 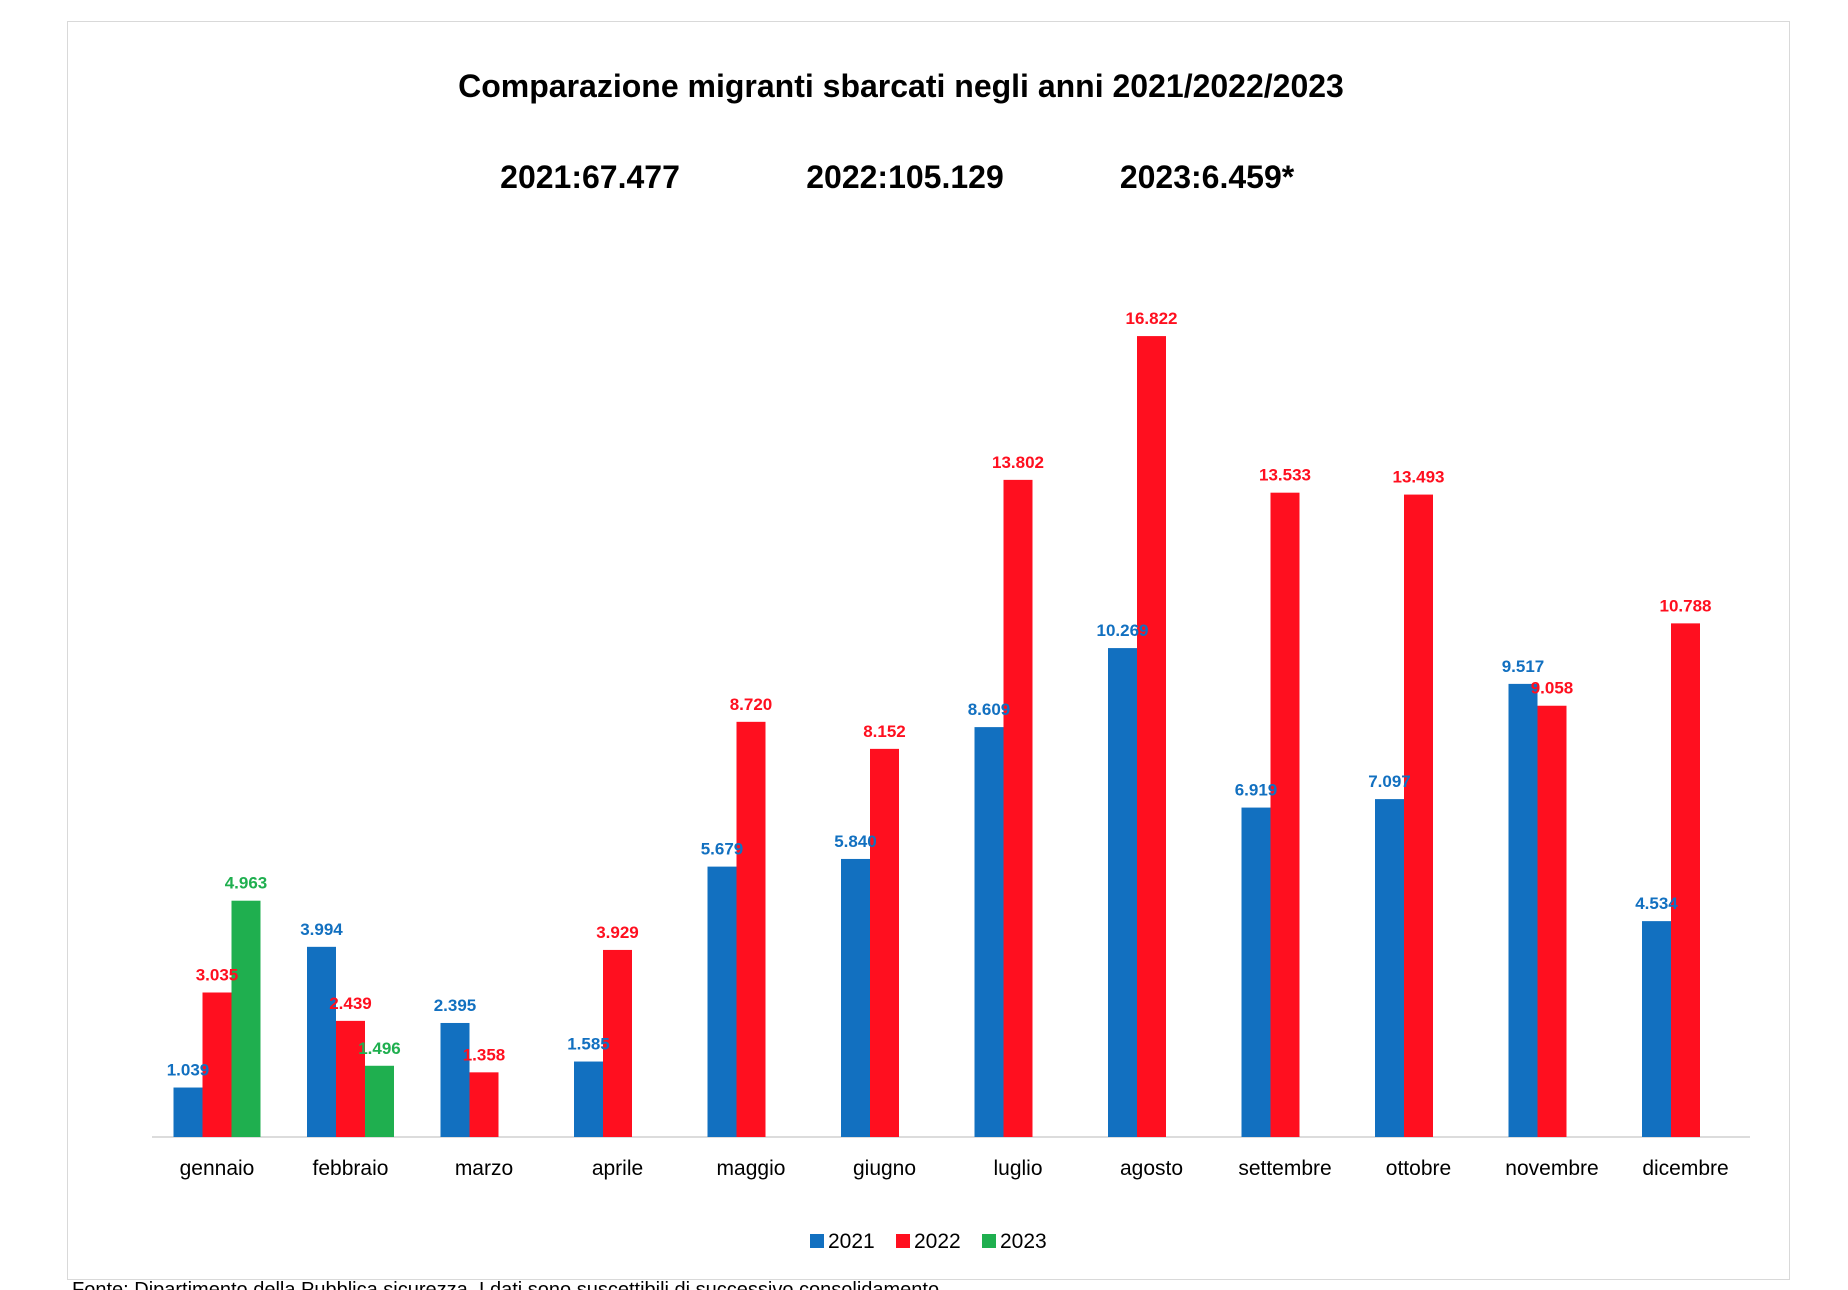 I want to click on bar-2021-agosto, so click(x=1122, y=892).